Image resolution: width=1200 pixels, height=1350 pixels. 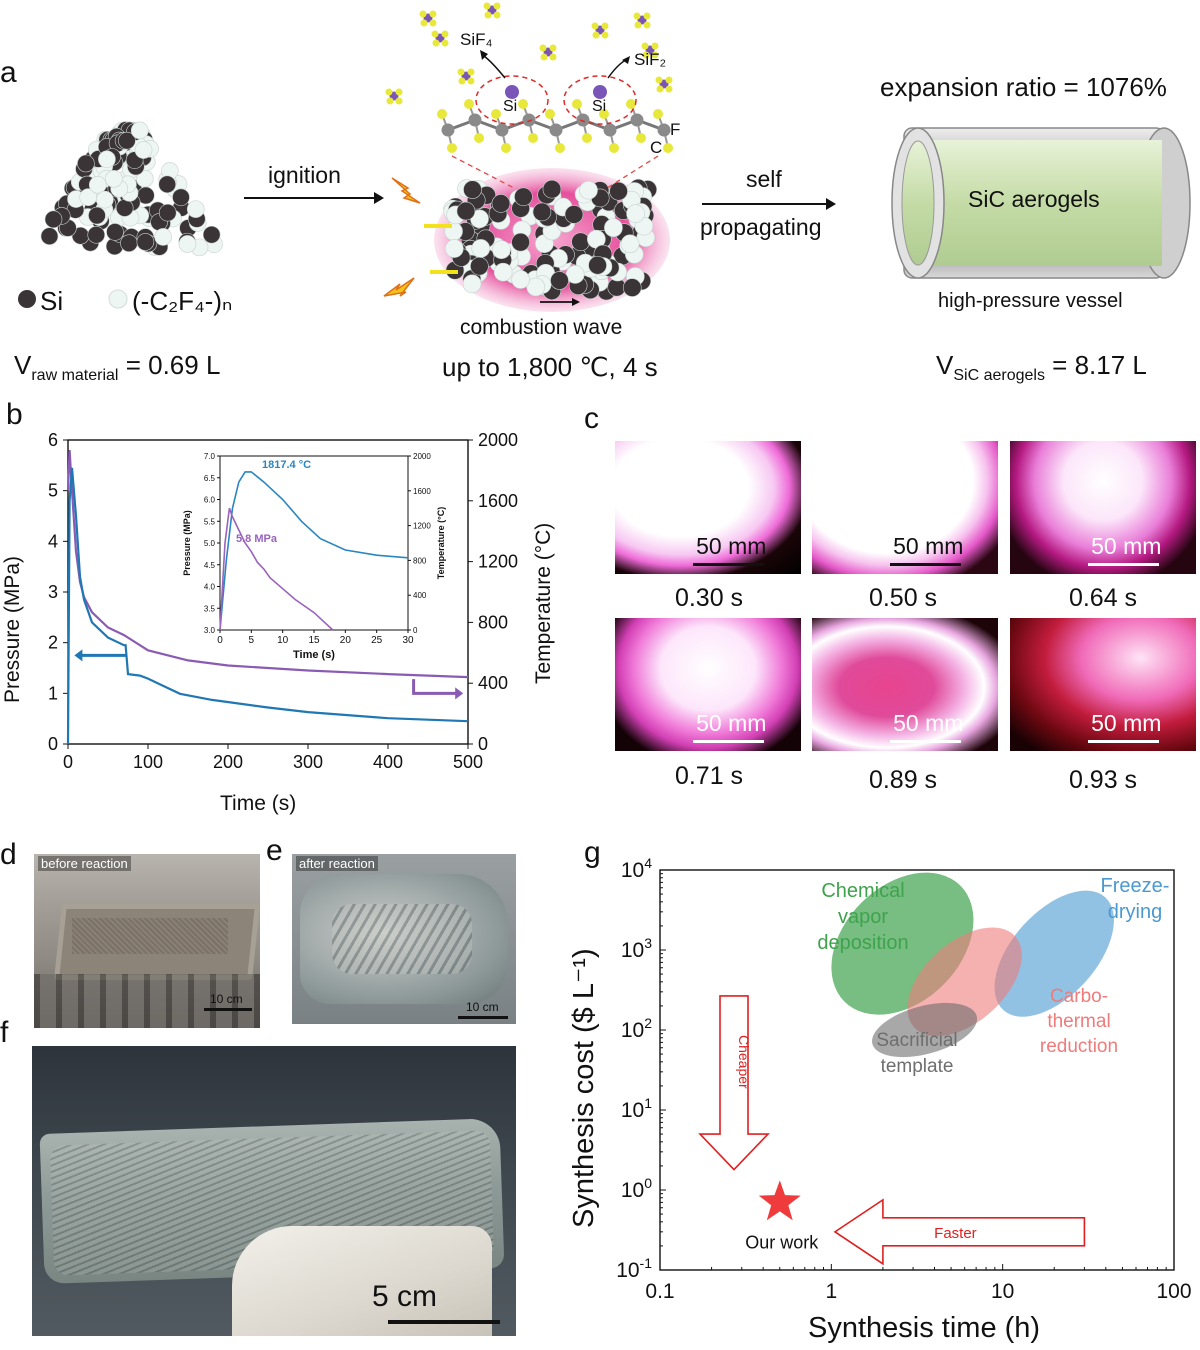 I want to click on y-tick-label: 2, so click(x=53, y=643).